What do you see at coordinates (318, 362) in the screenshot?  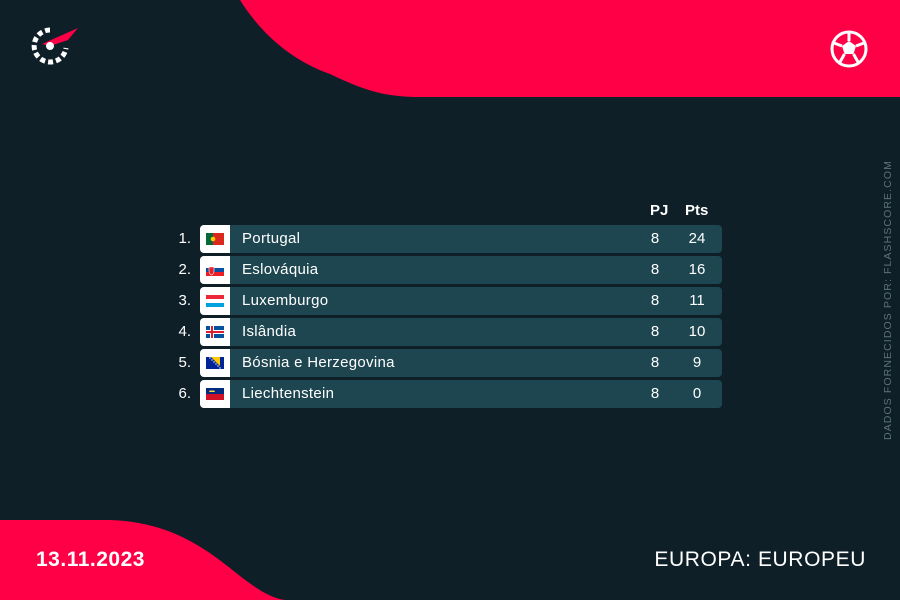 I see `team-name: Bósnia e Herzegovina` at bounding box center [318, 362].